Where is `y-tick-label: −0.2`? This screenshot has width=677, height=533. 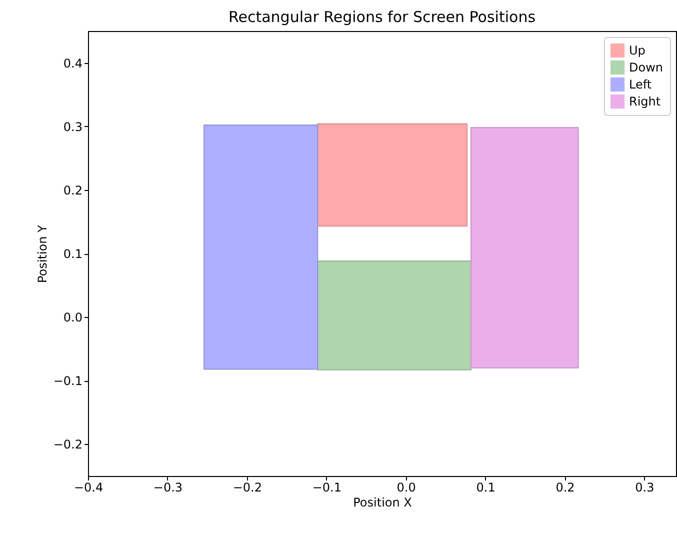
y-tick-label: −0.2 is located at coordinates (67, 445).